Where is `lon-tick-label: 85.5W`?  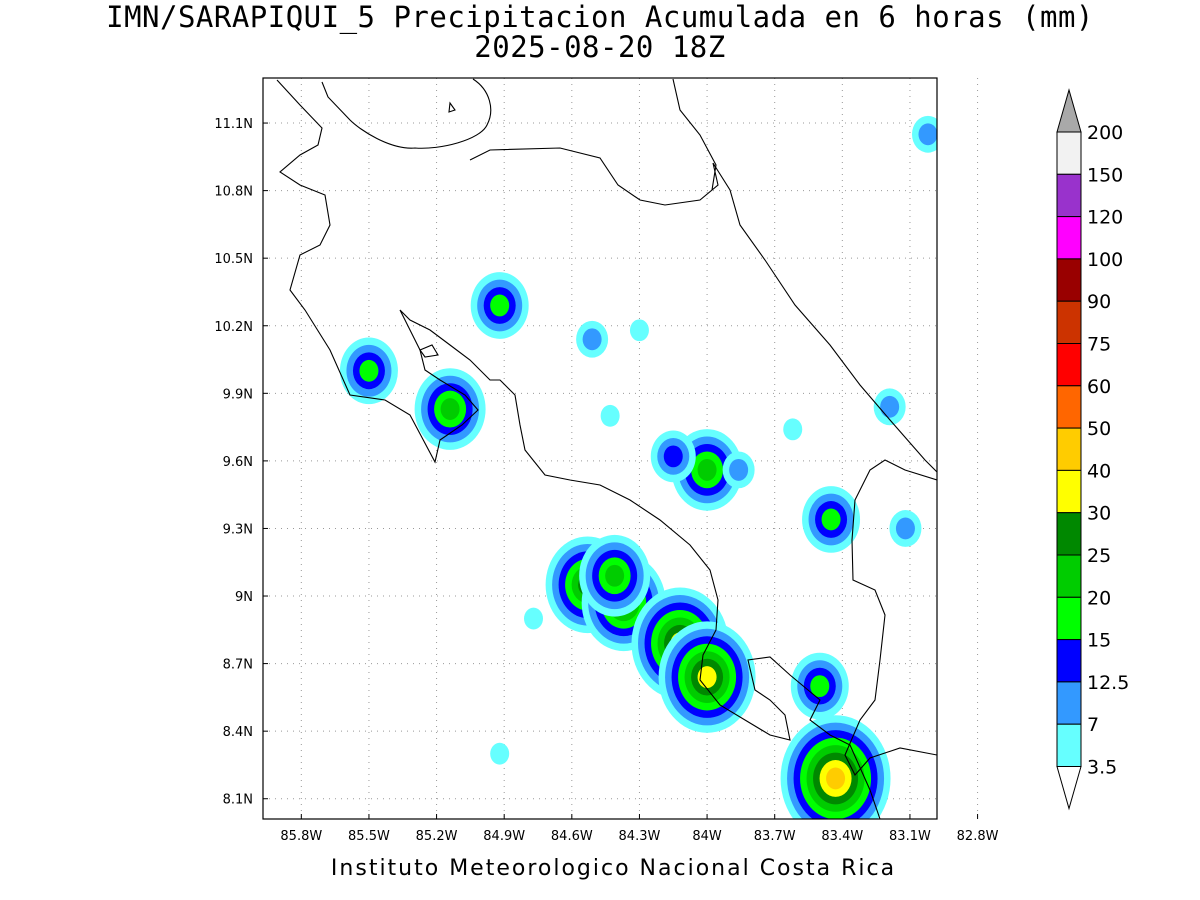 lon-tick-label: 85.5W is located at coordinates (369, 836).